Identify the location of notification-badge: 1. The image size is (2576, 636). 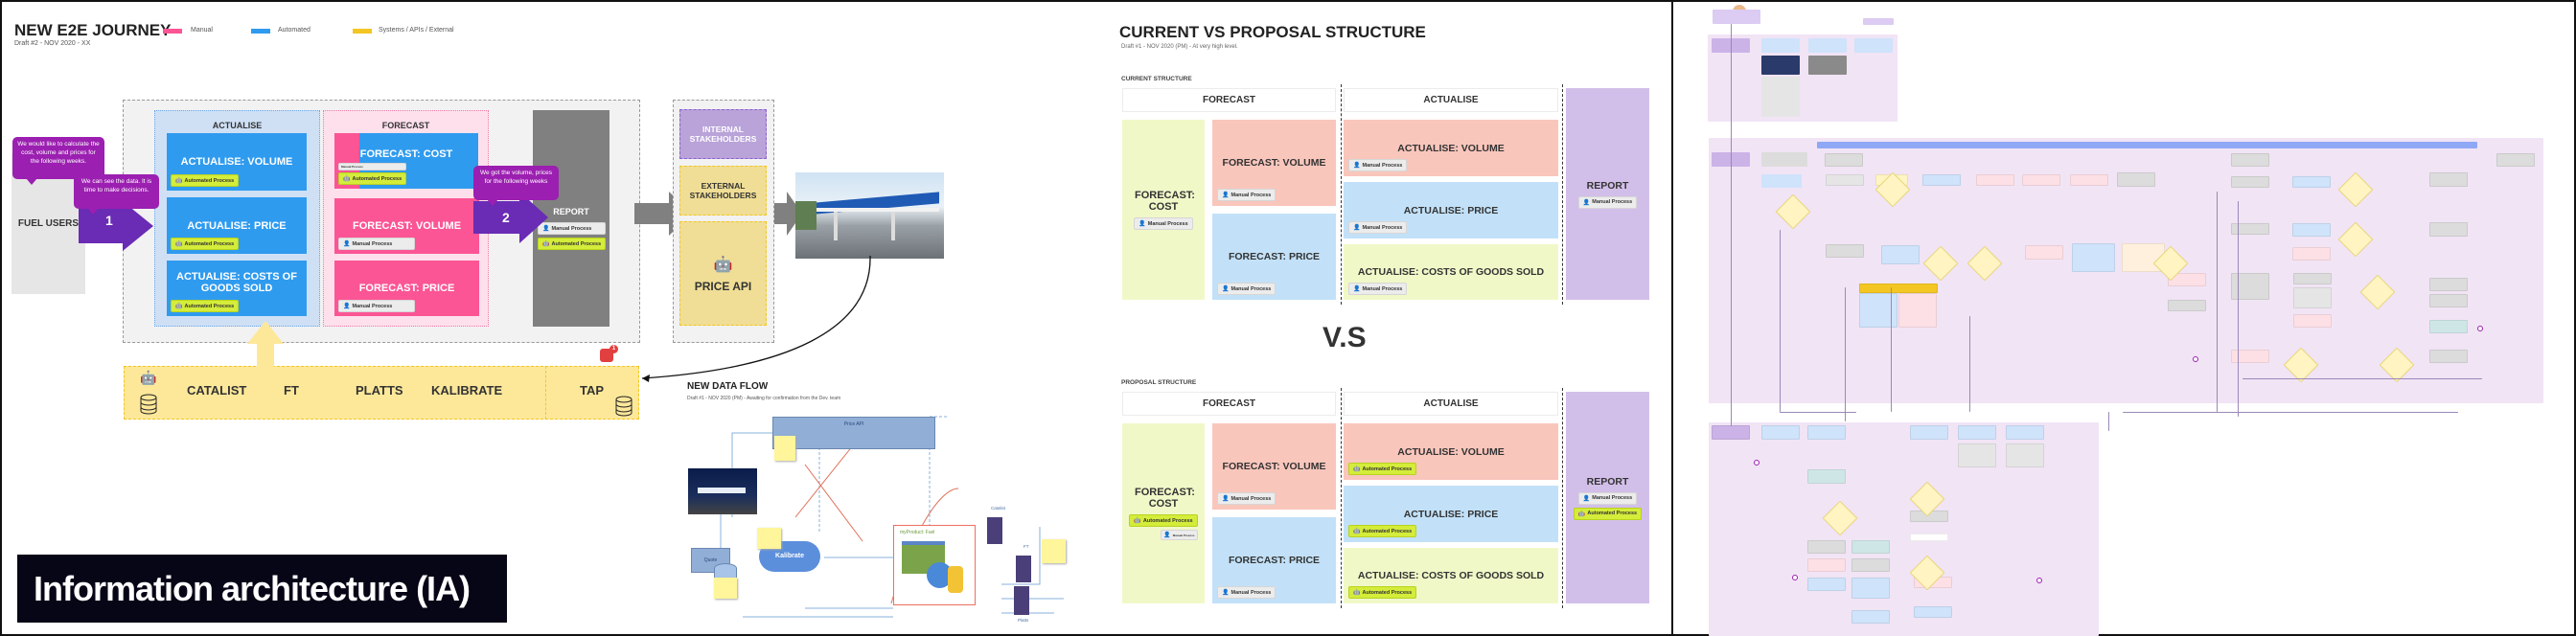
(614, 349).